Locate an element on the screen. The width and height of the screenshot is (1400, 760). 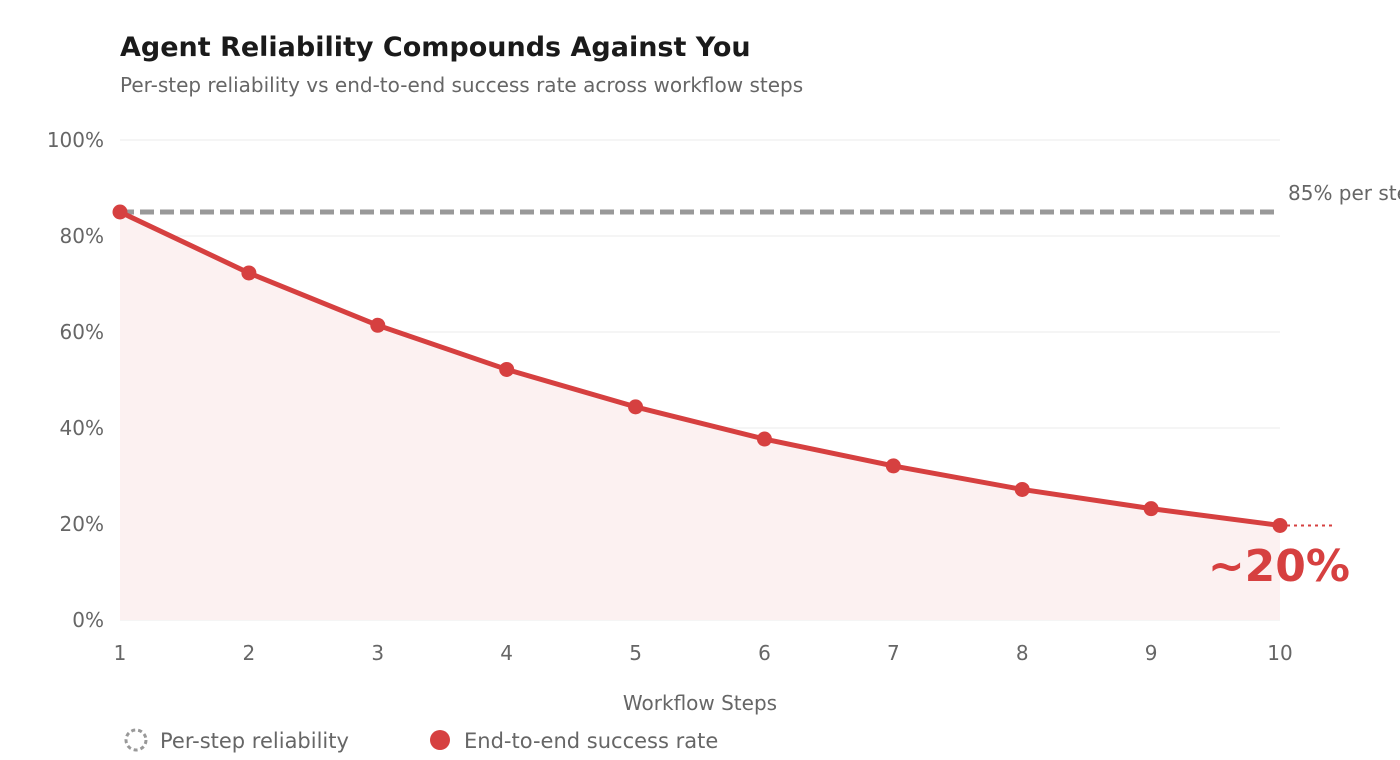
y-tick-label: 0% is located at coordinates (88, 620).